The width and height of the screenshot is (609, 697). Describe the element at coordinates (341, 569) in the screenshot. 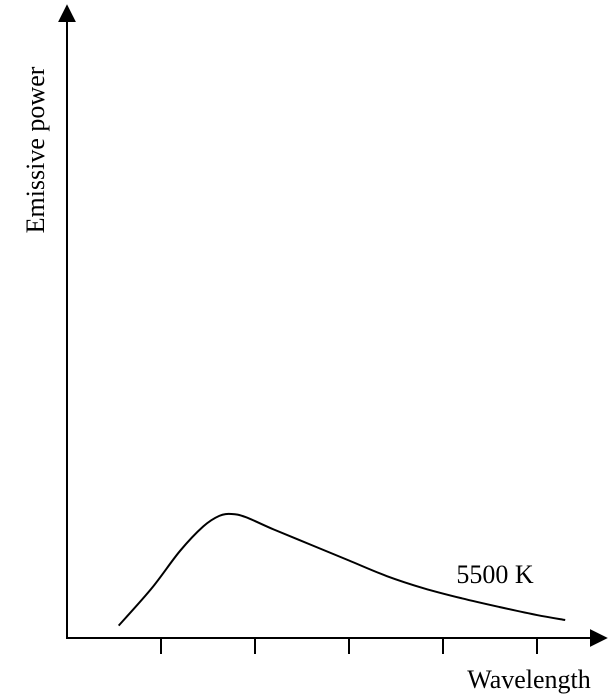

I see `series-line-5500k` at that location.